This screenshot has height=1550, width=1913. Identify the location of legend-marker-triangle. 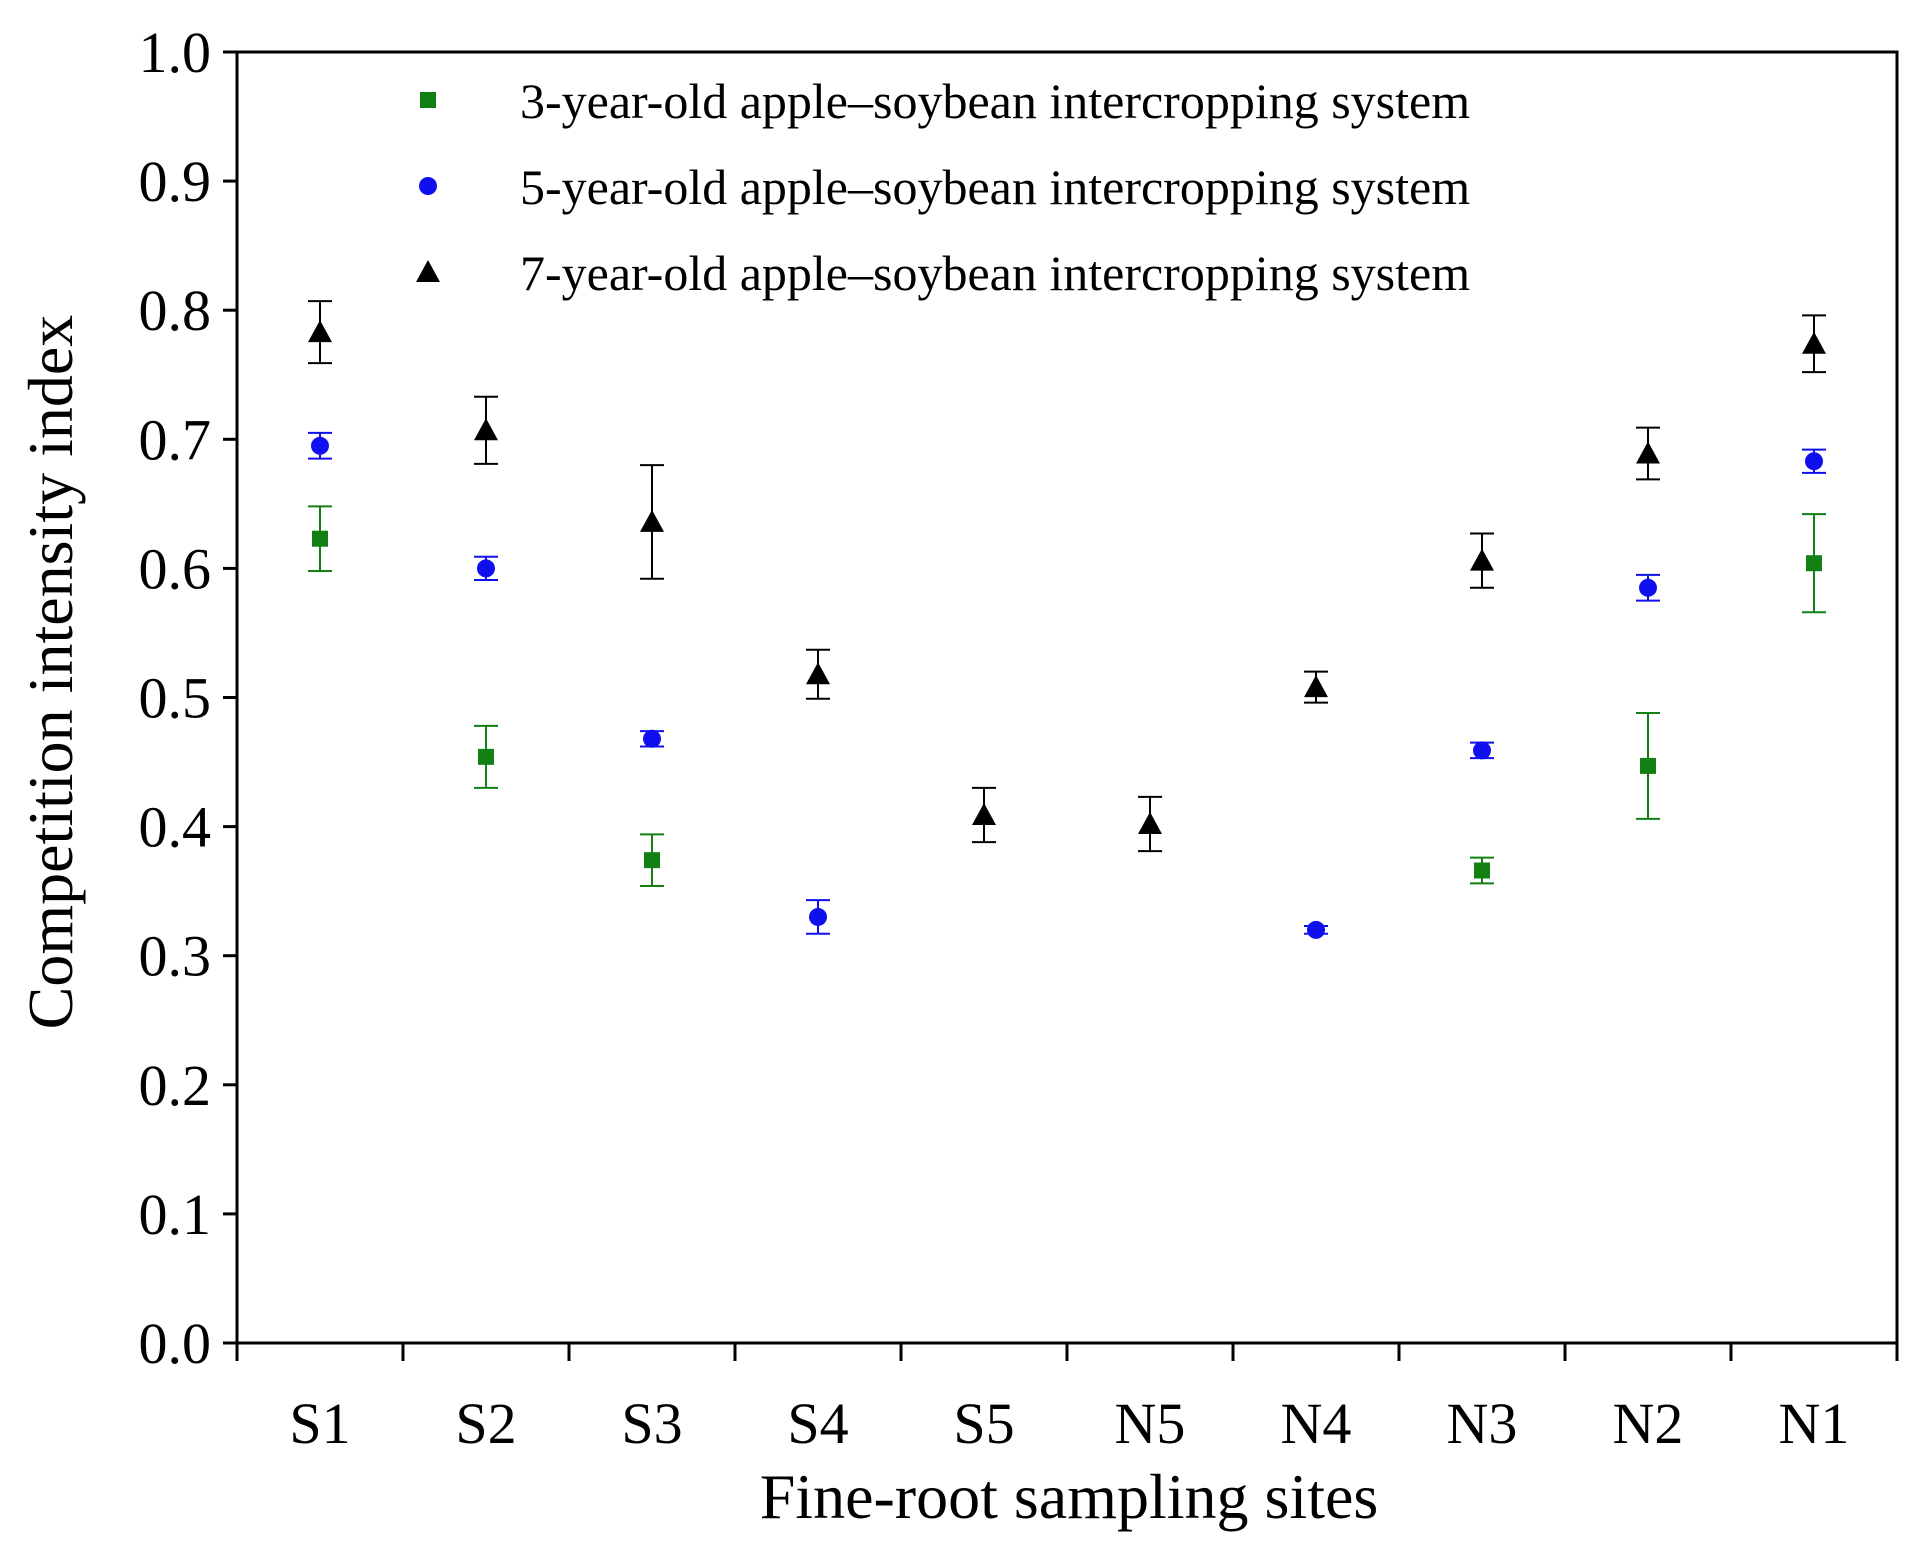
(428, 271).